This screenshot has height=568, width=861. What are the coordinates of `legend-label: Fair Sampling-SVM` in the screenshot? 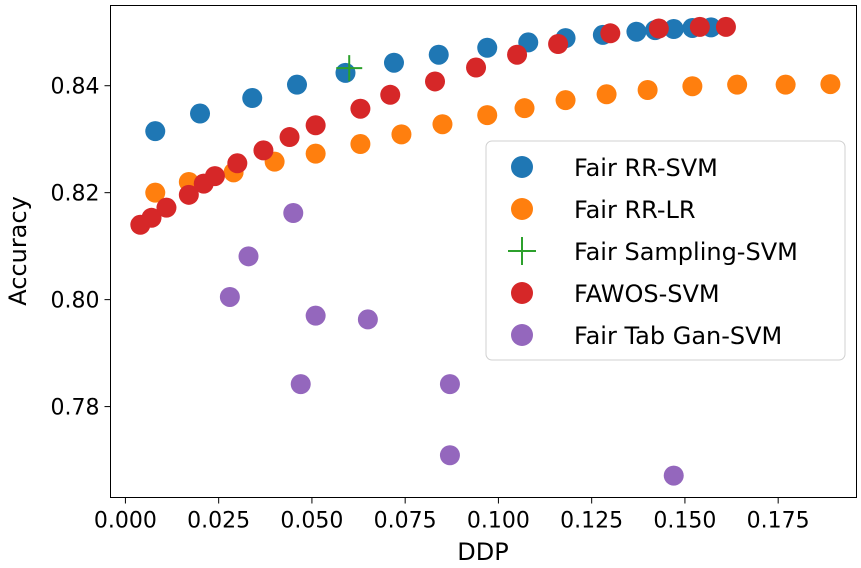 It's located at (686, 252).